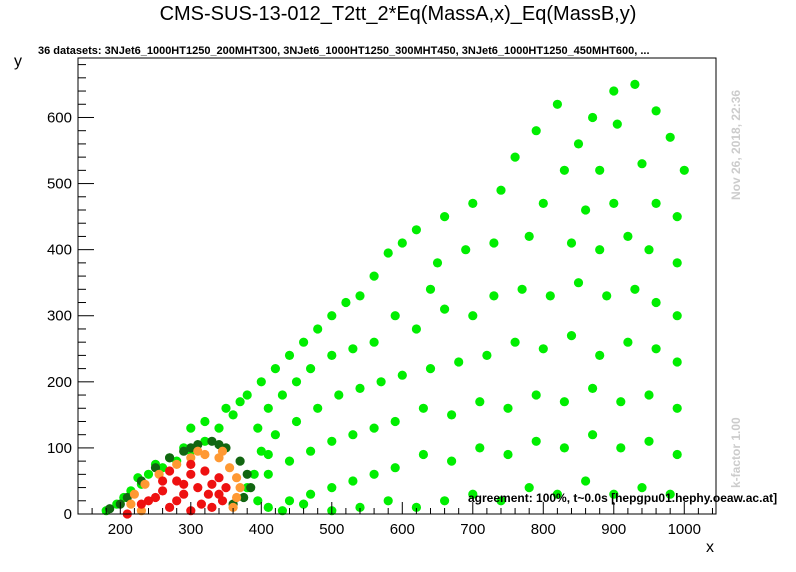 The height and width of the screenshot is (572, 796). What do you see at coordinates (331, 529) in the screenshot?
I see `x-tick-label: 500` at bounding box center [331, 529].